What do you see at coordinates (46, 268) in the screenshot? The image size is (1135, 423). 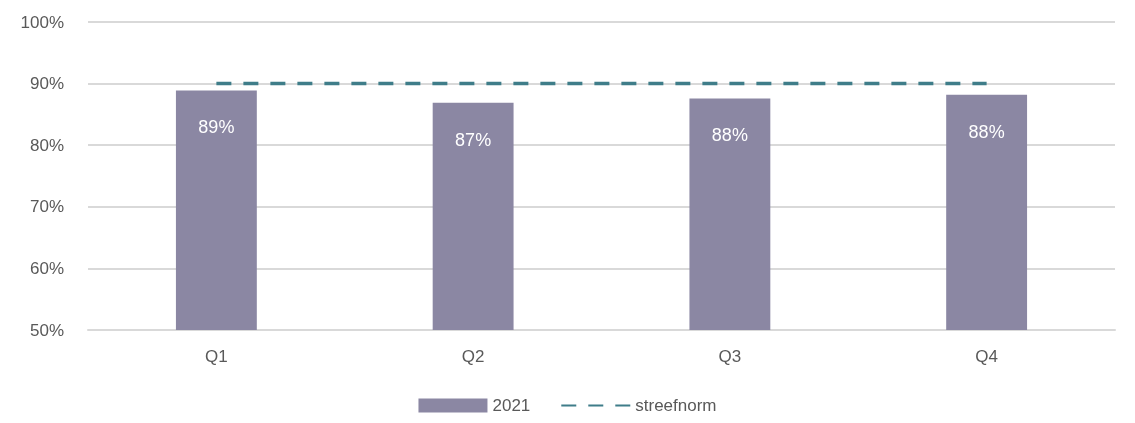 I see `y-tick-label: 60%` at bounding box center [46, 268].